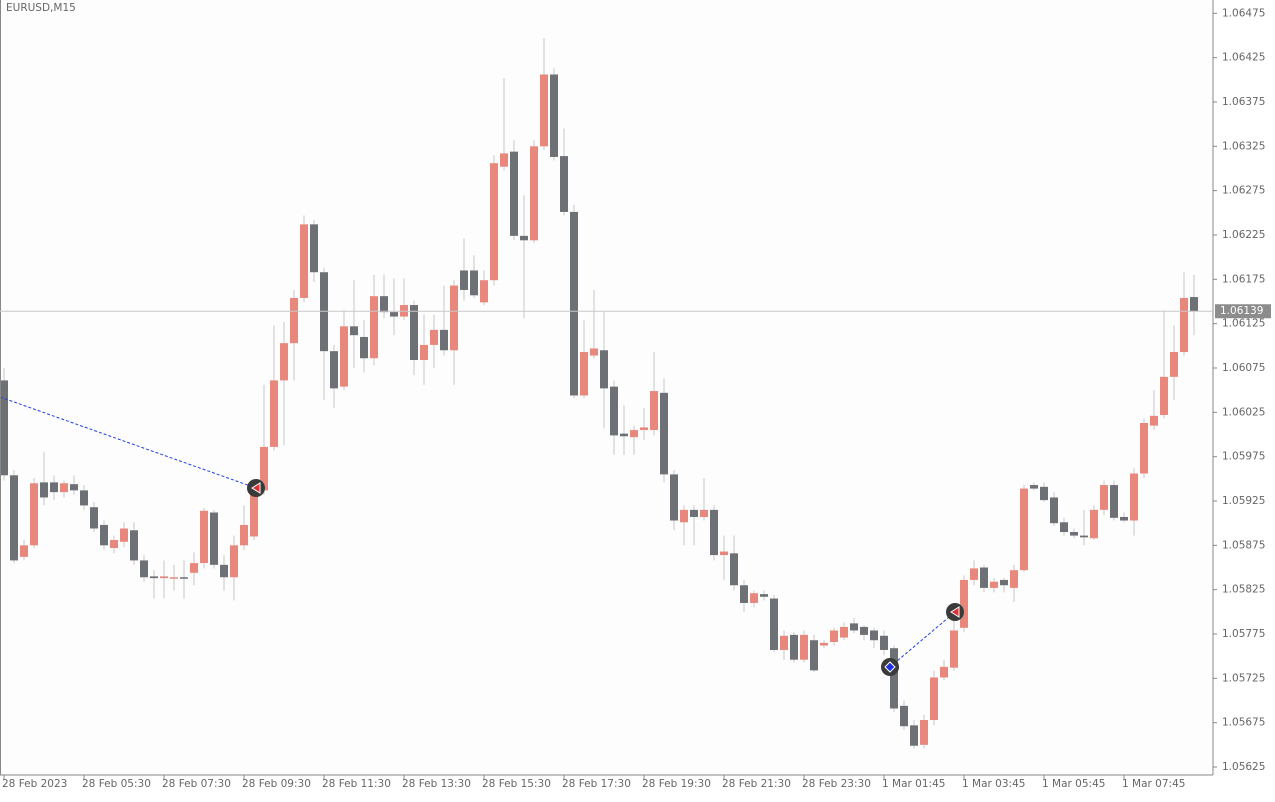 The image size is (1275, 802). What do you see at coordinates (196, 784) in the screenshot?
I see `x-tick-label: 28 Feb 07:30` at bounding box center [196, 784].